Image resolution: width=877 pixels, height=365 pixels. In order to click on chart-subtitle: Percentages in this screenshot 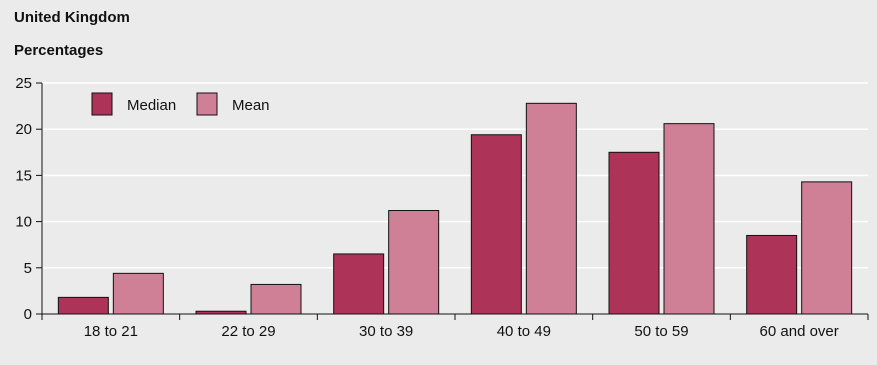, I will do `click(59, 50)`.